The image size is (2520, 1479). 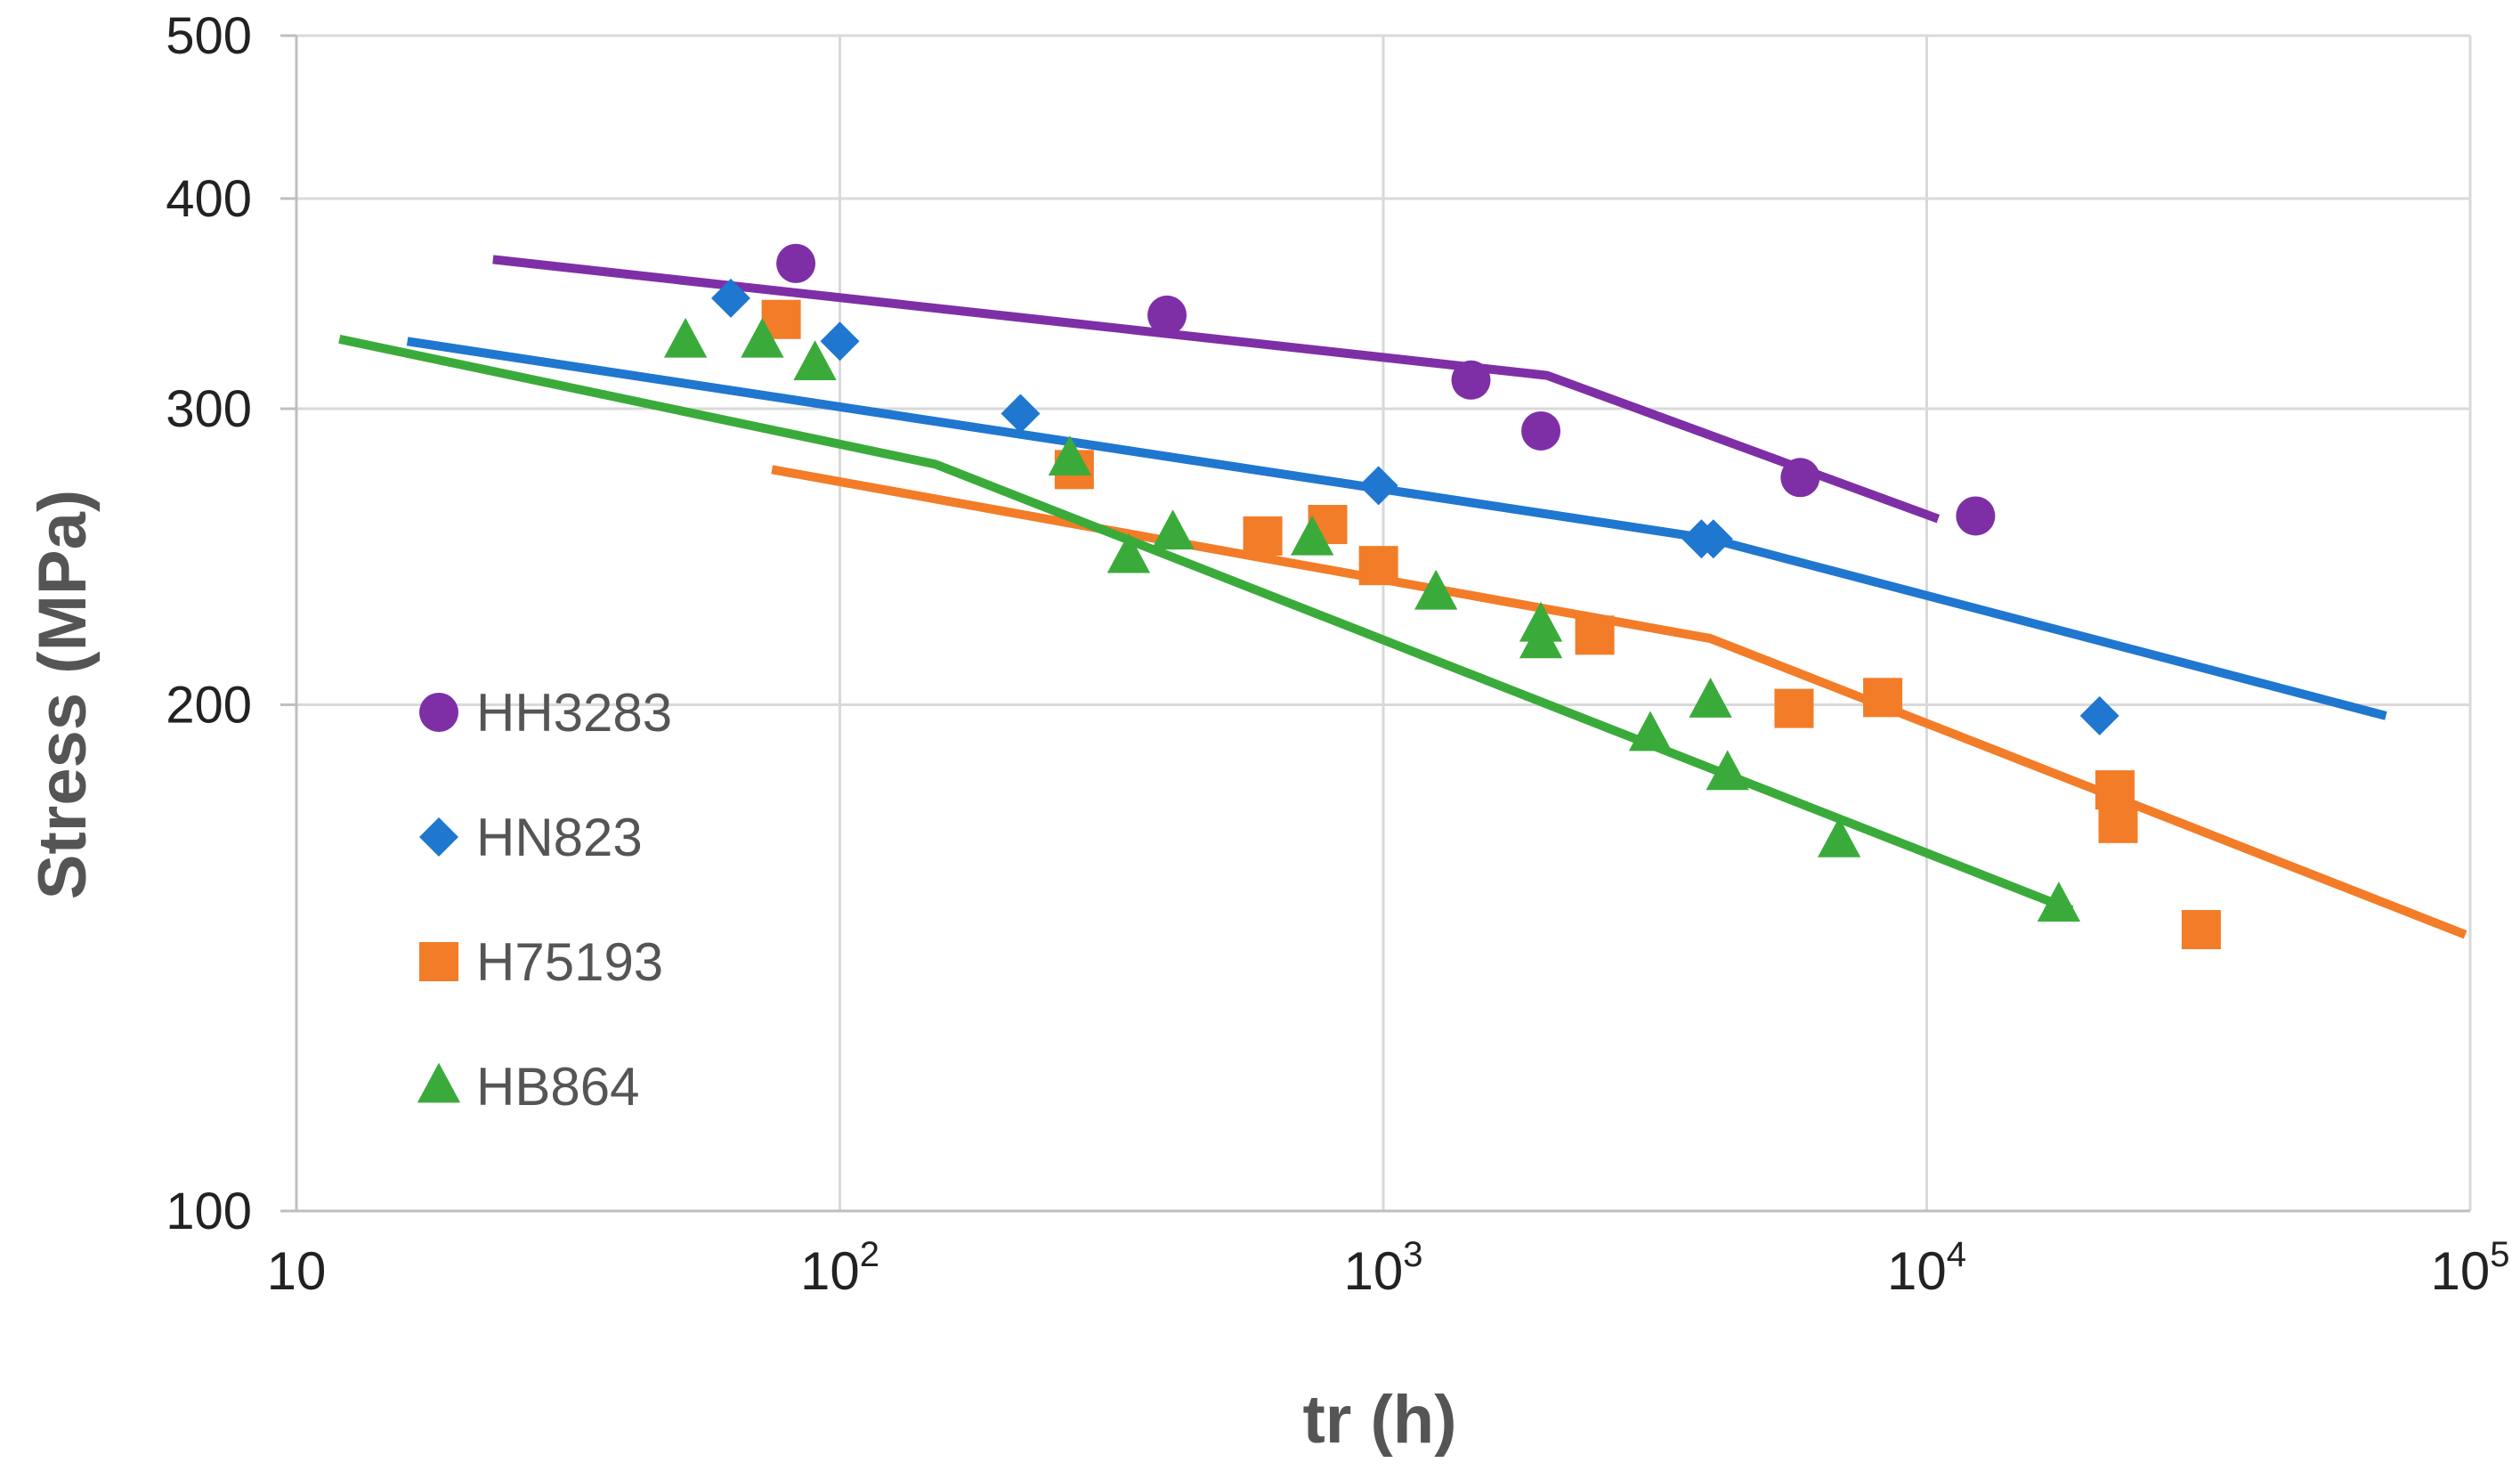 What do you see at coordinates (559, 837) in the screenshot?
I see `legend-hn823-label: HN823` at bounding box center [559, 837].